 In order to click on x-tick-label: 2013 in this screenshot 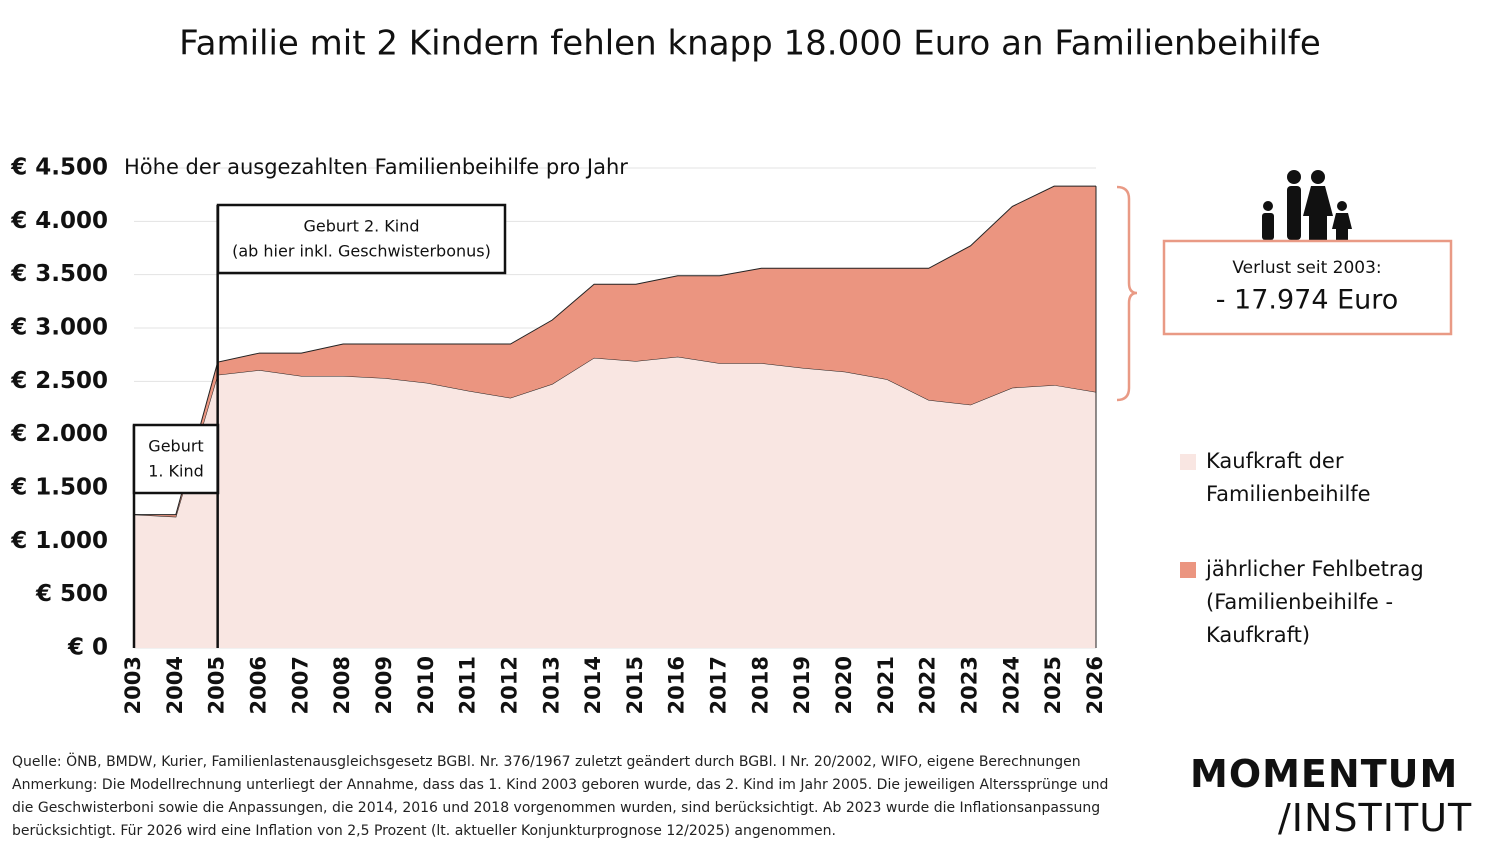, I will do `click(551, 685)`.